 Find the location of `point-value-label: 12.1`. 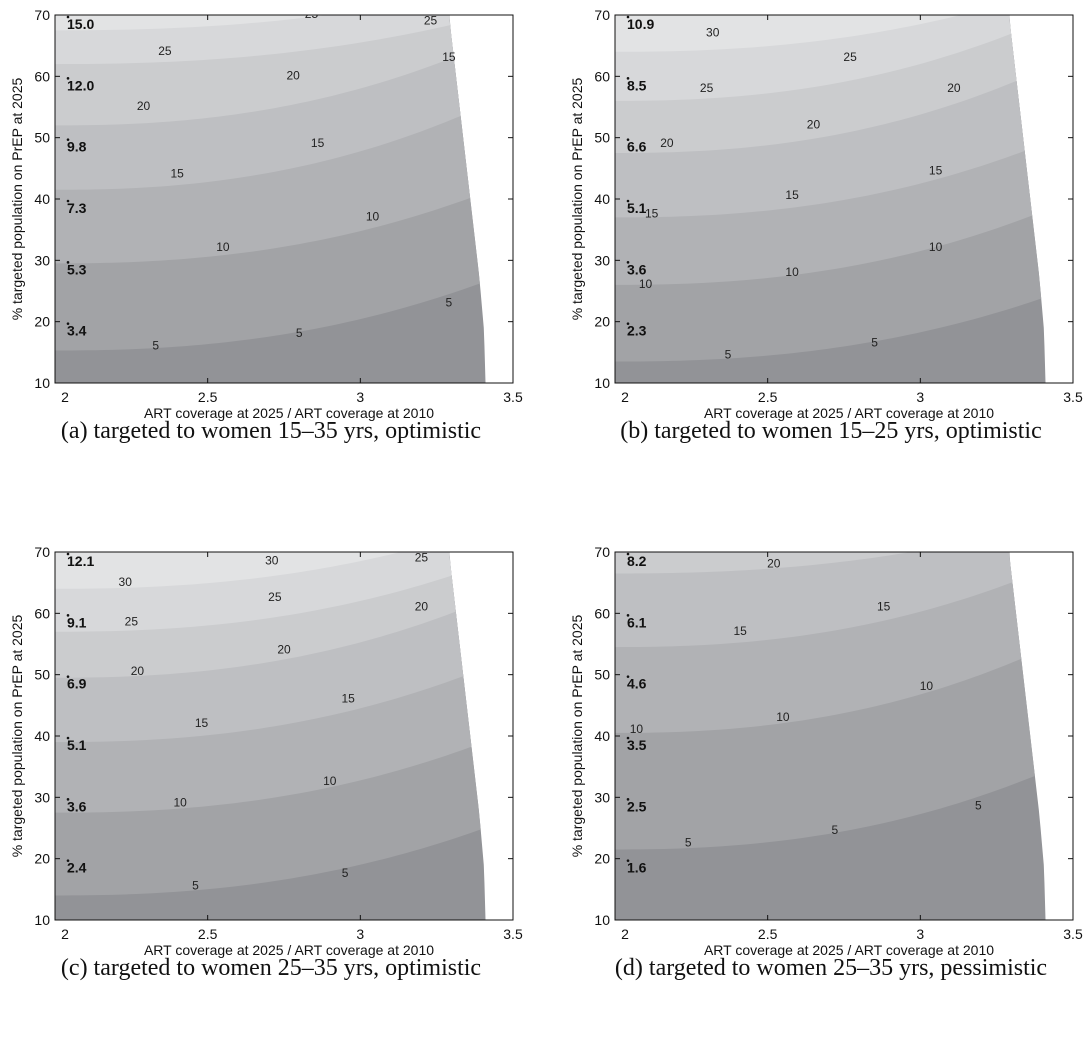

point-value-label: 12.1 is located at coordinates (80, 561).